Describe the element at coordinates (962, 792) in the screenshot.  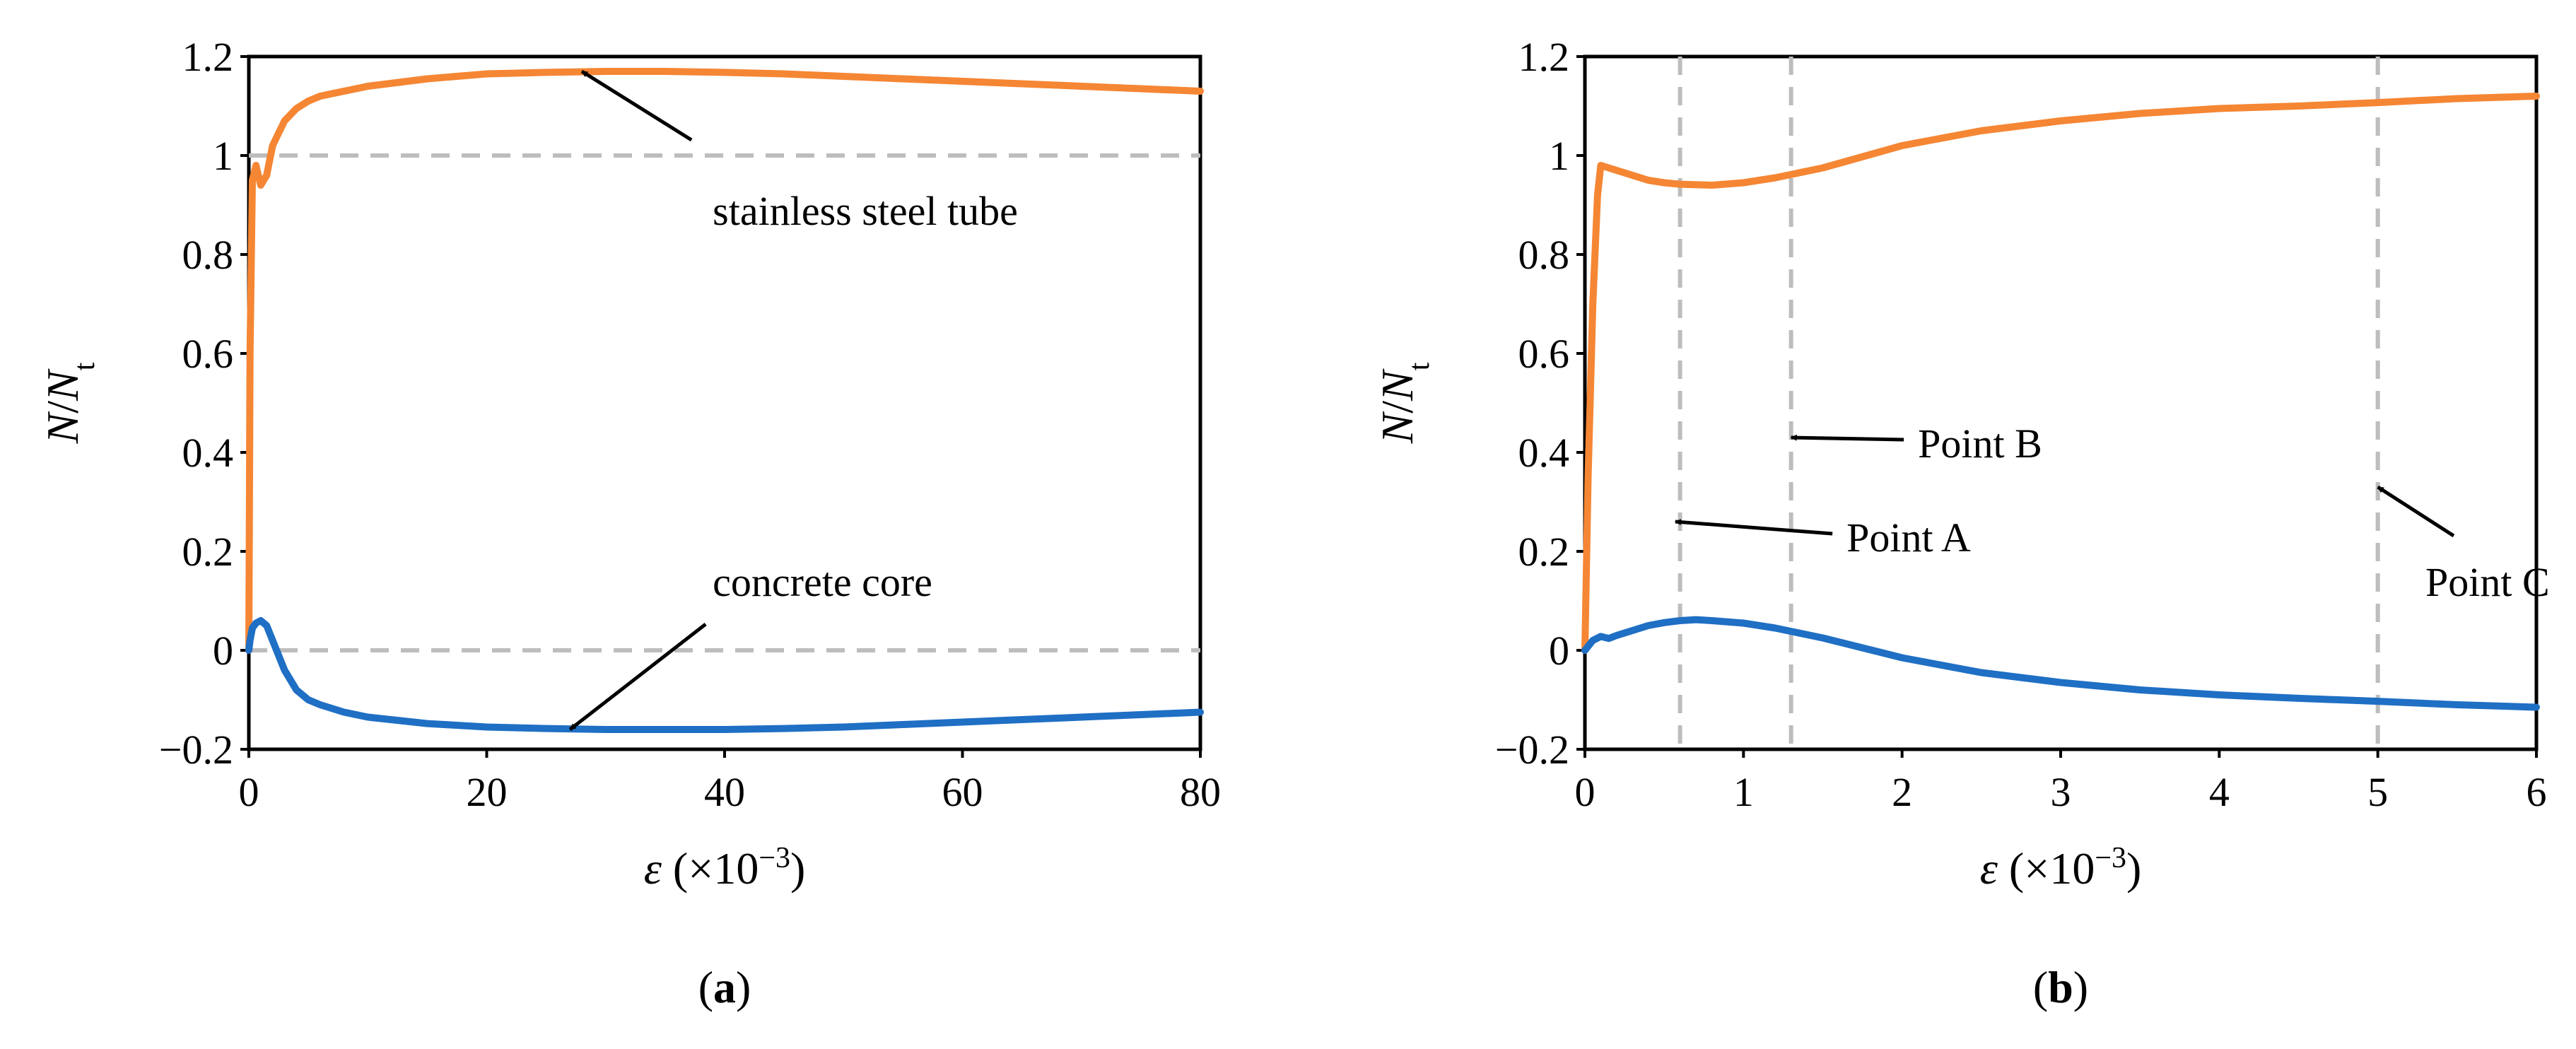
I see `x-tick-label: 60` at that location.